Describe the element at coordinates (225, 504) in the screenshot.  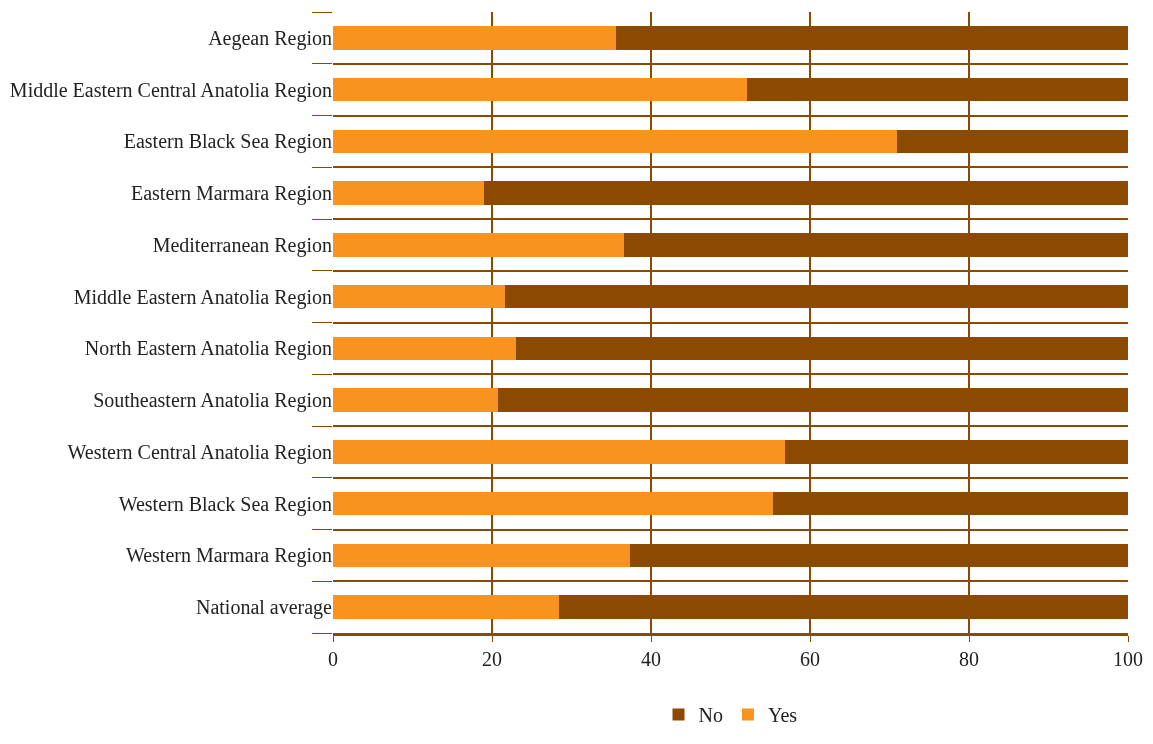
I see `y-tick-label: Western Black Sea Region` at that location.